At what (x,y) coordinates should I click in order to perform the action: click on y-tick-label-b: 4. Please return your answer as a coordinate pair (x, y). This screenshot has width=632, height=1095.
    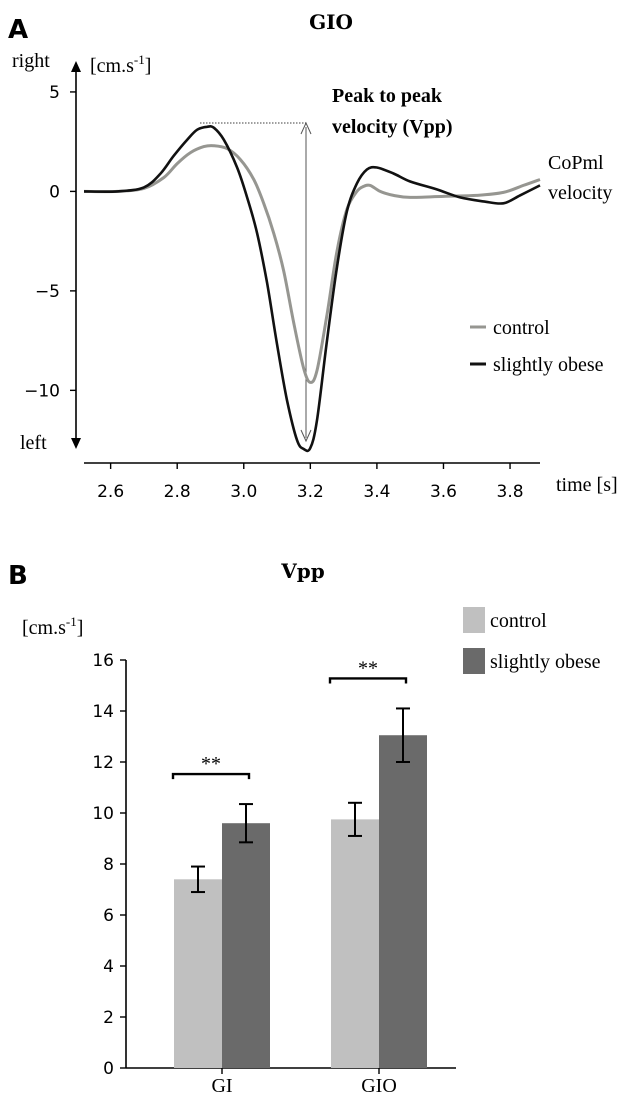
    Looking at the image, I should click on (108, 967).